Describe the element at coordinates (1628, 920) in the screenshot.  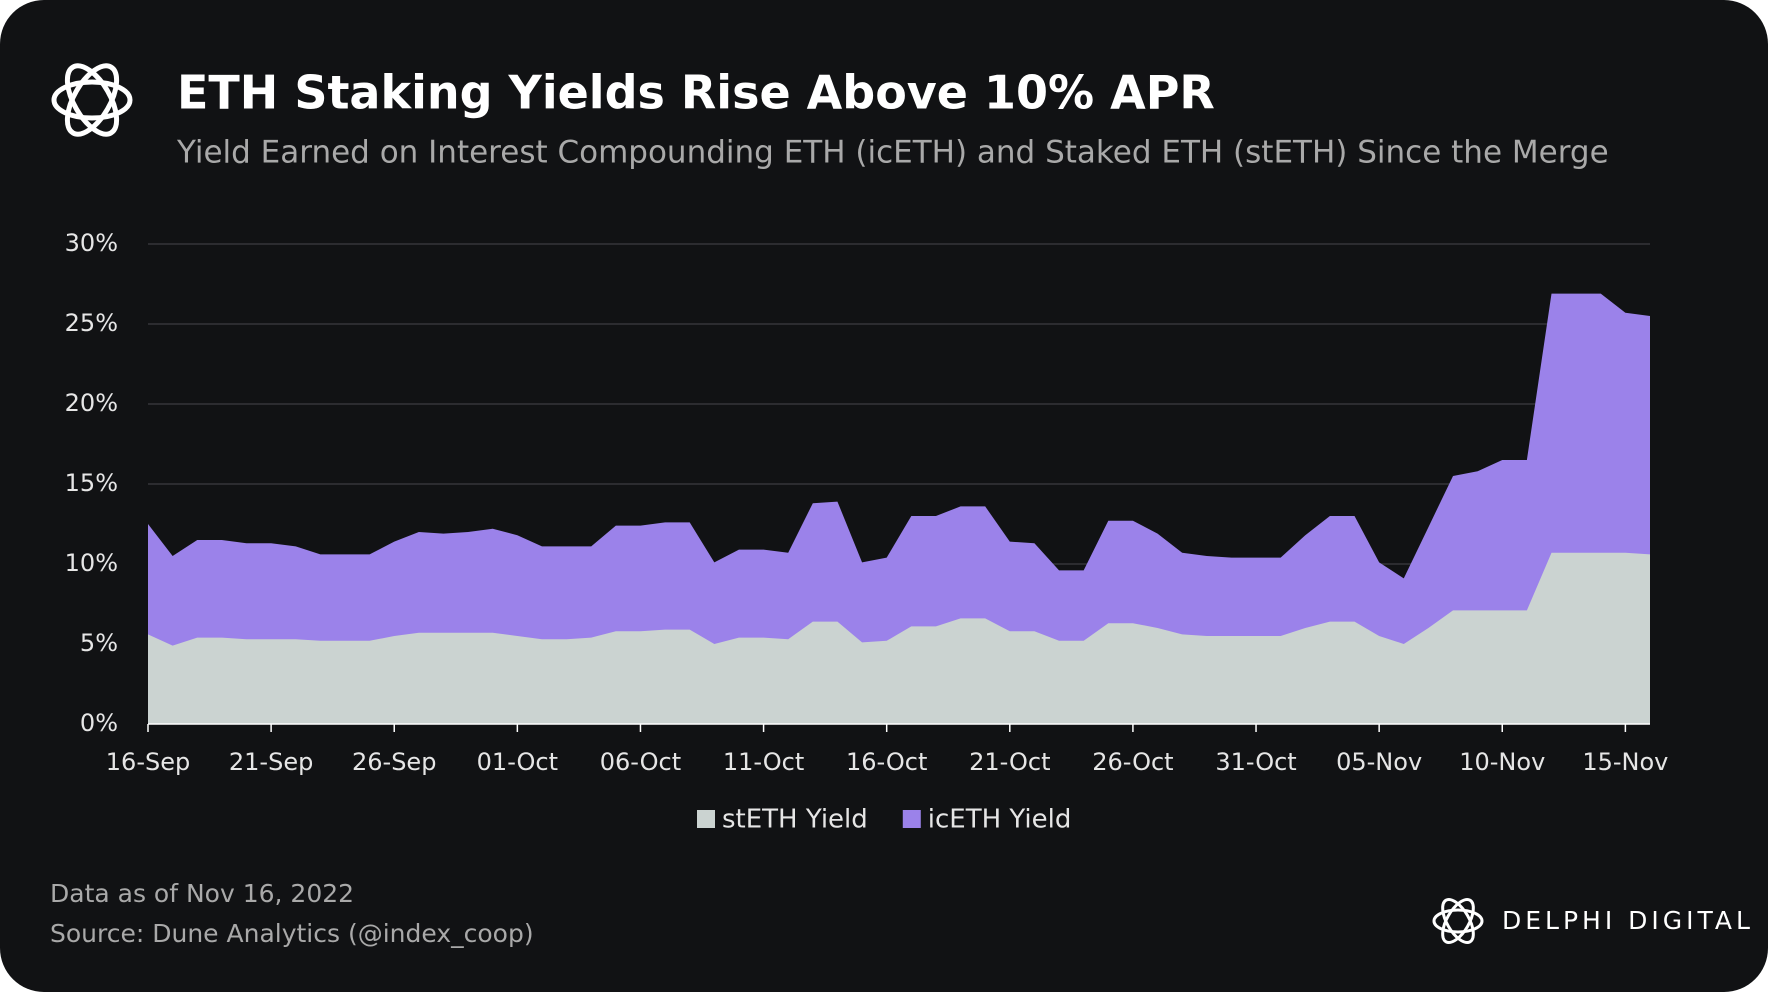
I see `brand: DELPHI DIGITAL` at that location.